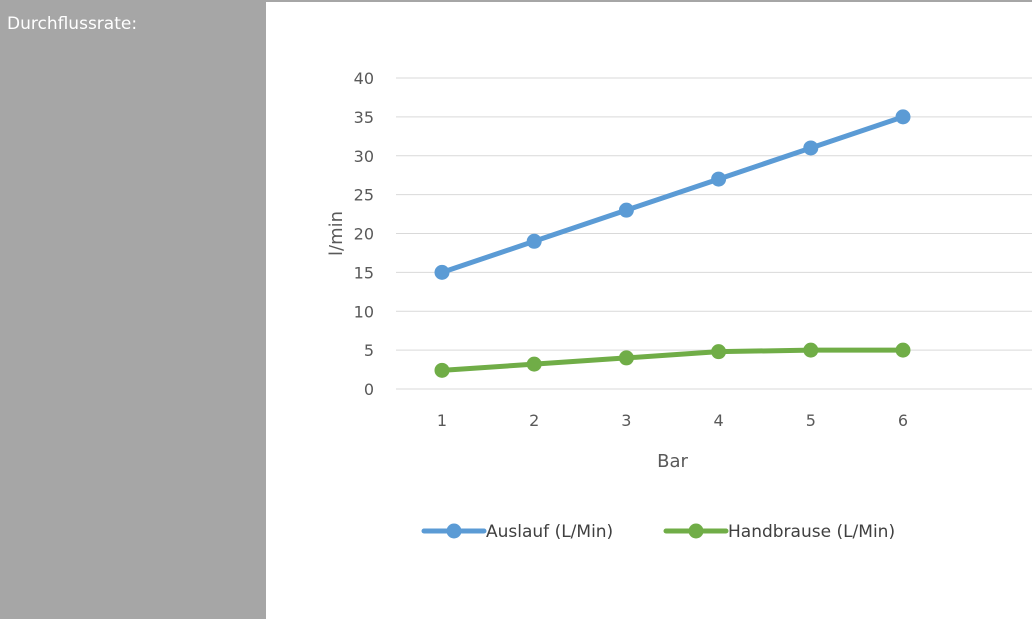 The width and height of the screenshot is (1032, 619). Describe the element at coordinates (364, 117) in the screenshot. I see `y-tick-label: 35` at that location.